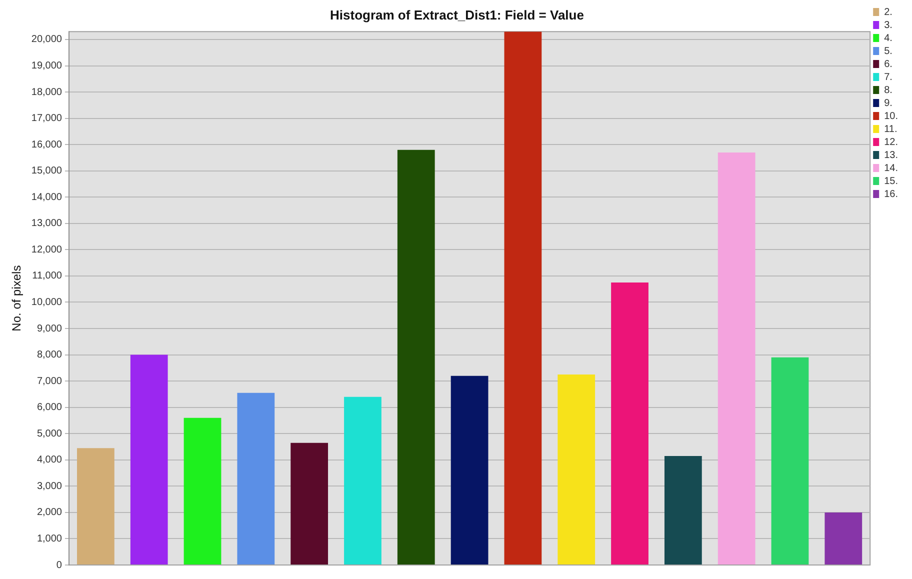  What do you see at coordinates (46, 224) in the screenshot?
I see `y-tick-label: 13,000` at bounding box center [46, 224].